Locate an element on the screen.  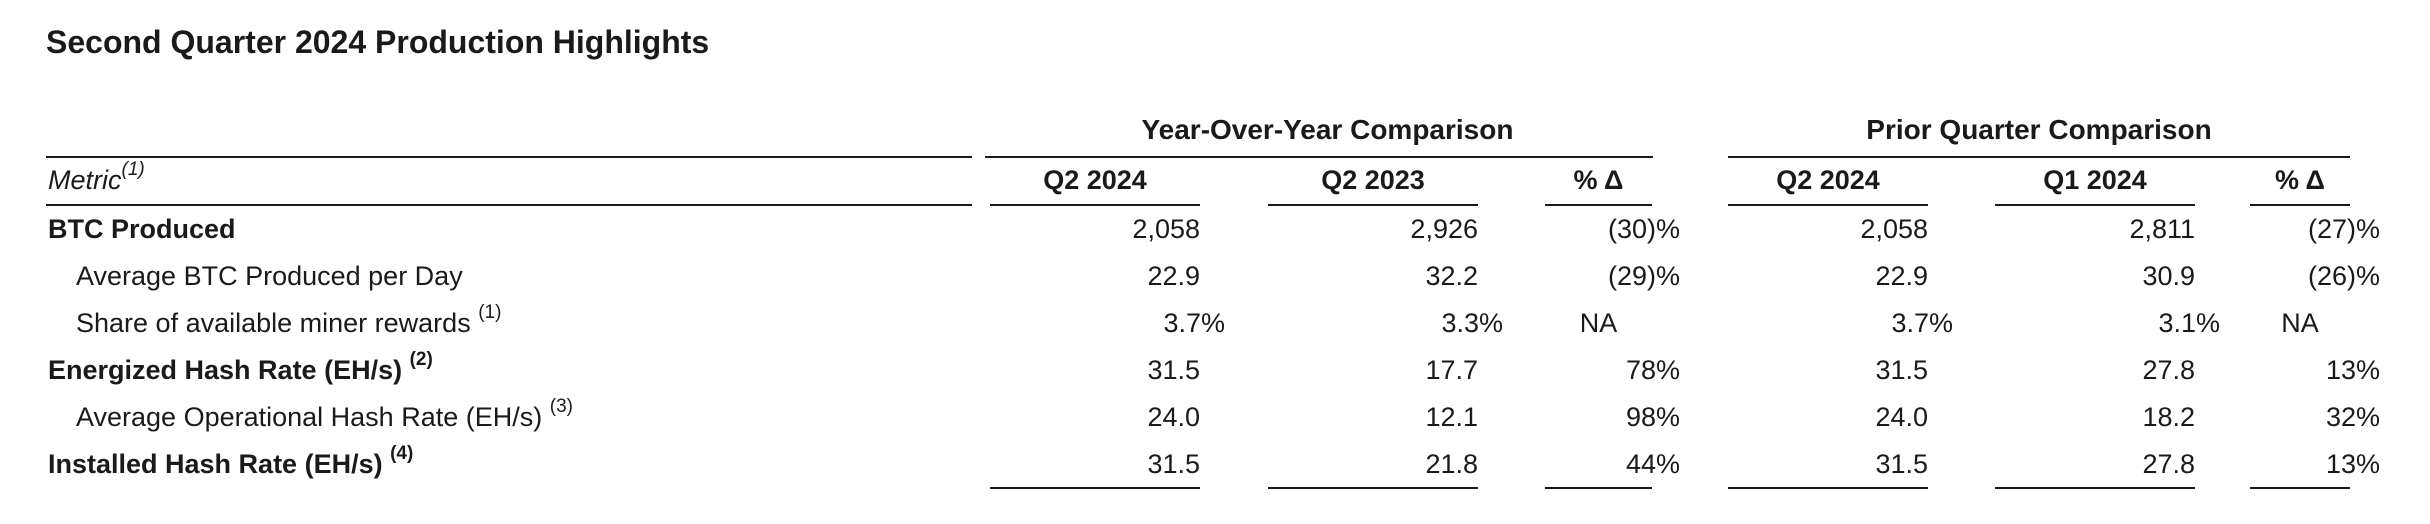
row-label-text: BTC Produced is located at coordinates (142, 229).